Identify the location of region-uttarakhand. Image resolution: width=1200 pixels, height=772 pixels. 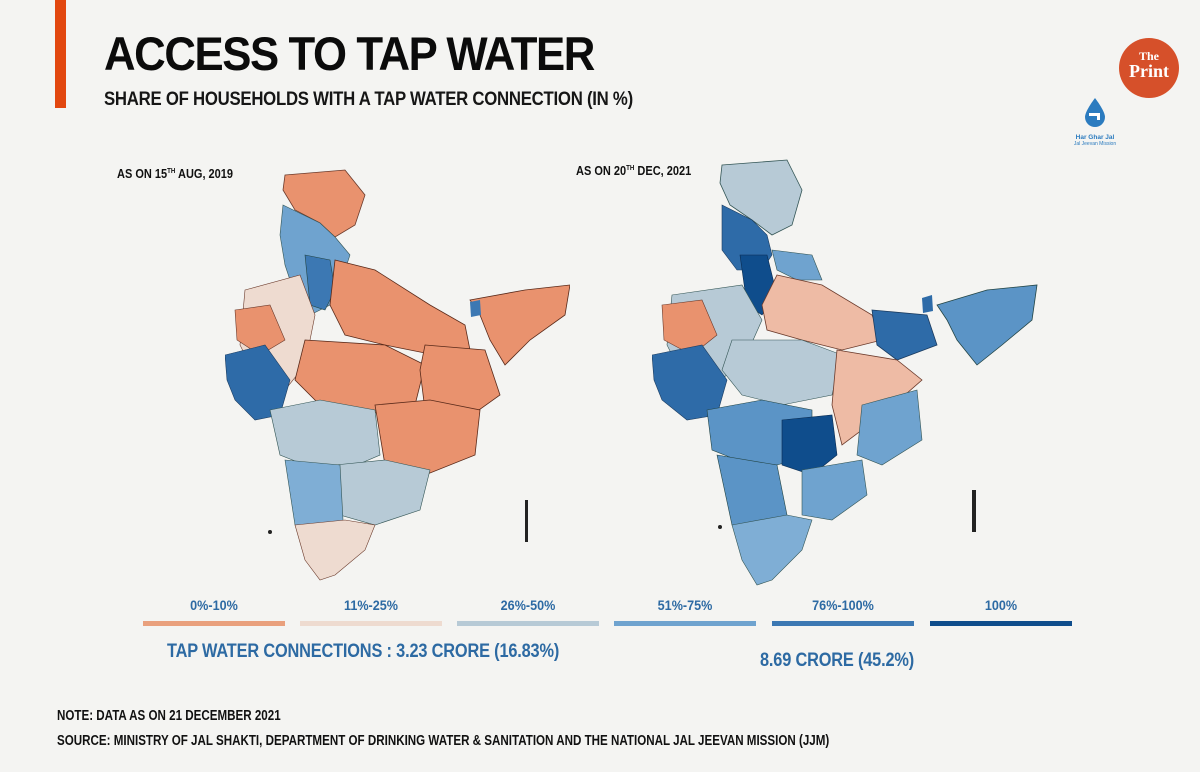
(797, 265).